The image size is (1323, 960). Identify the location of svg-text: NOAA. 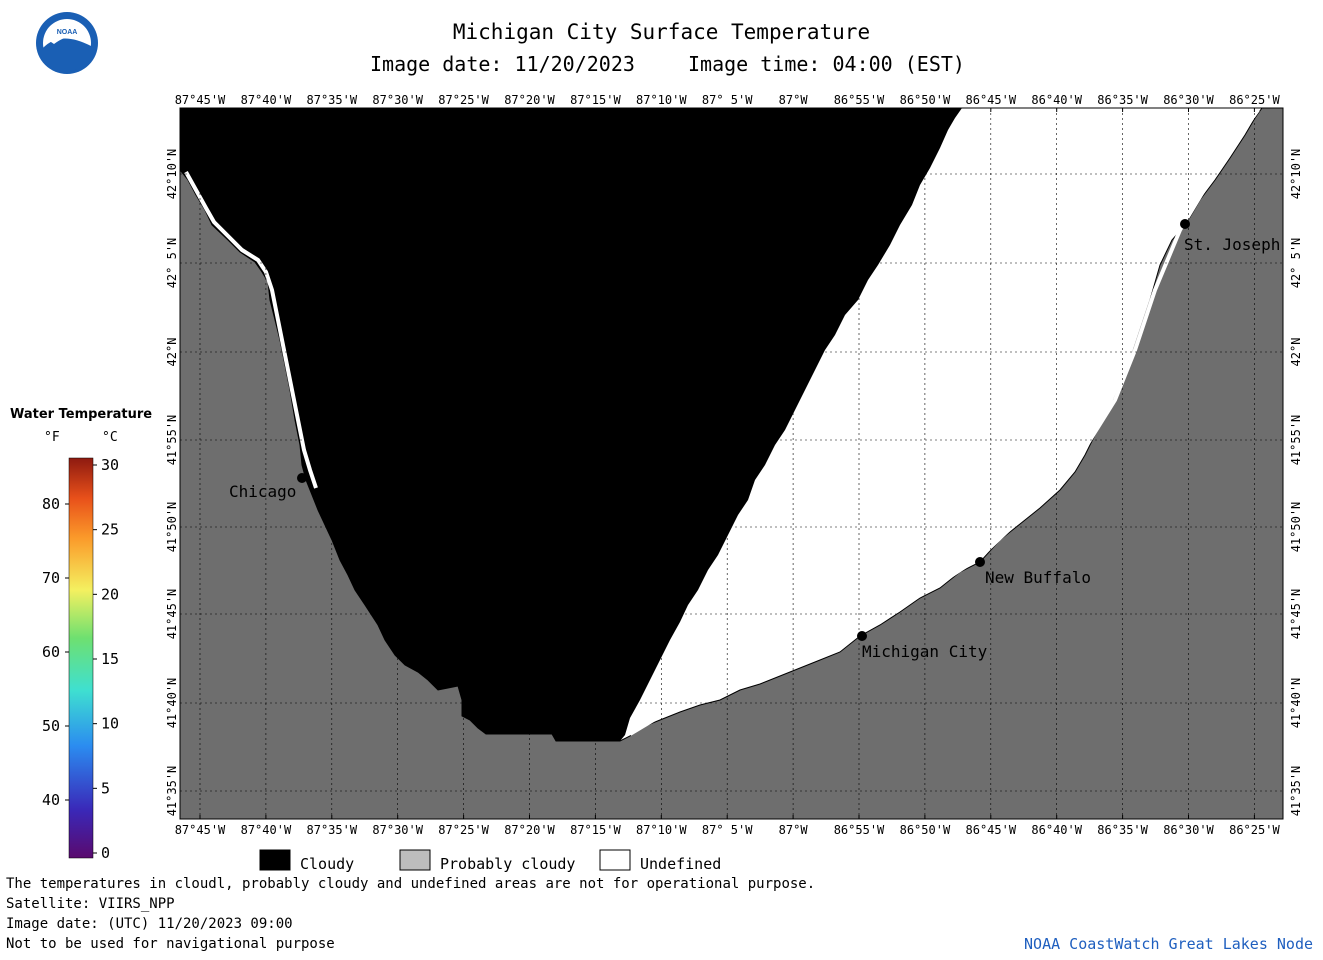
(67, 32).